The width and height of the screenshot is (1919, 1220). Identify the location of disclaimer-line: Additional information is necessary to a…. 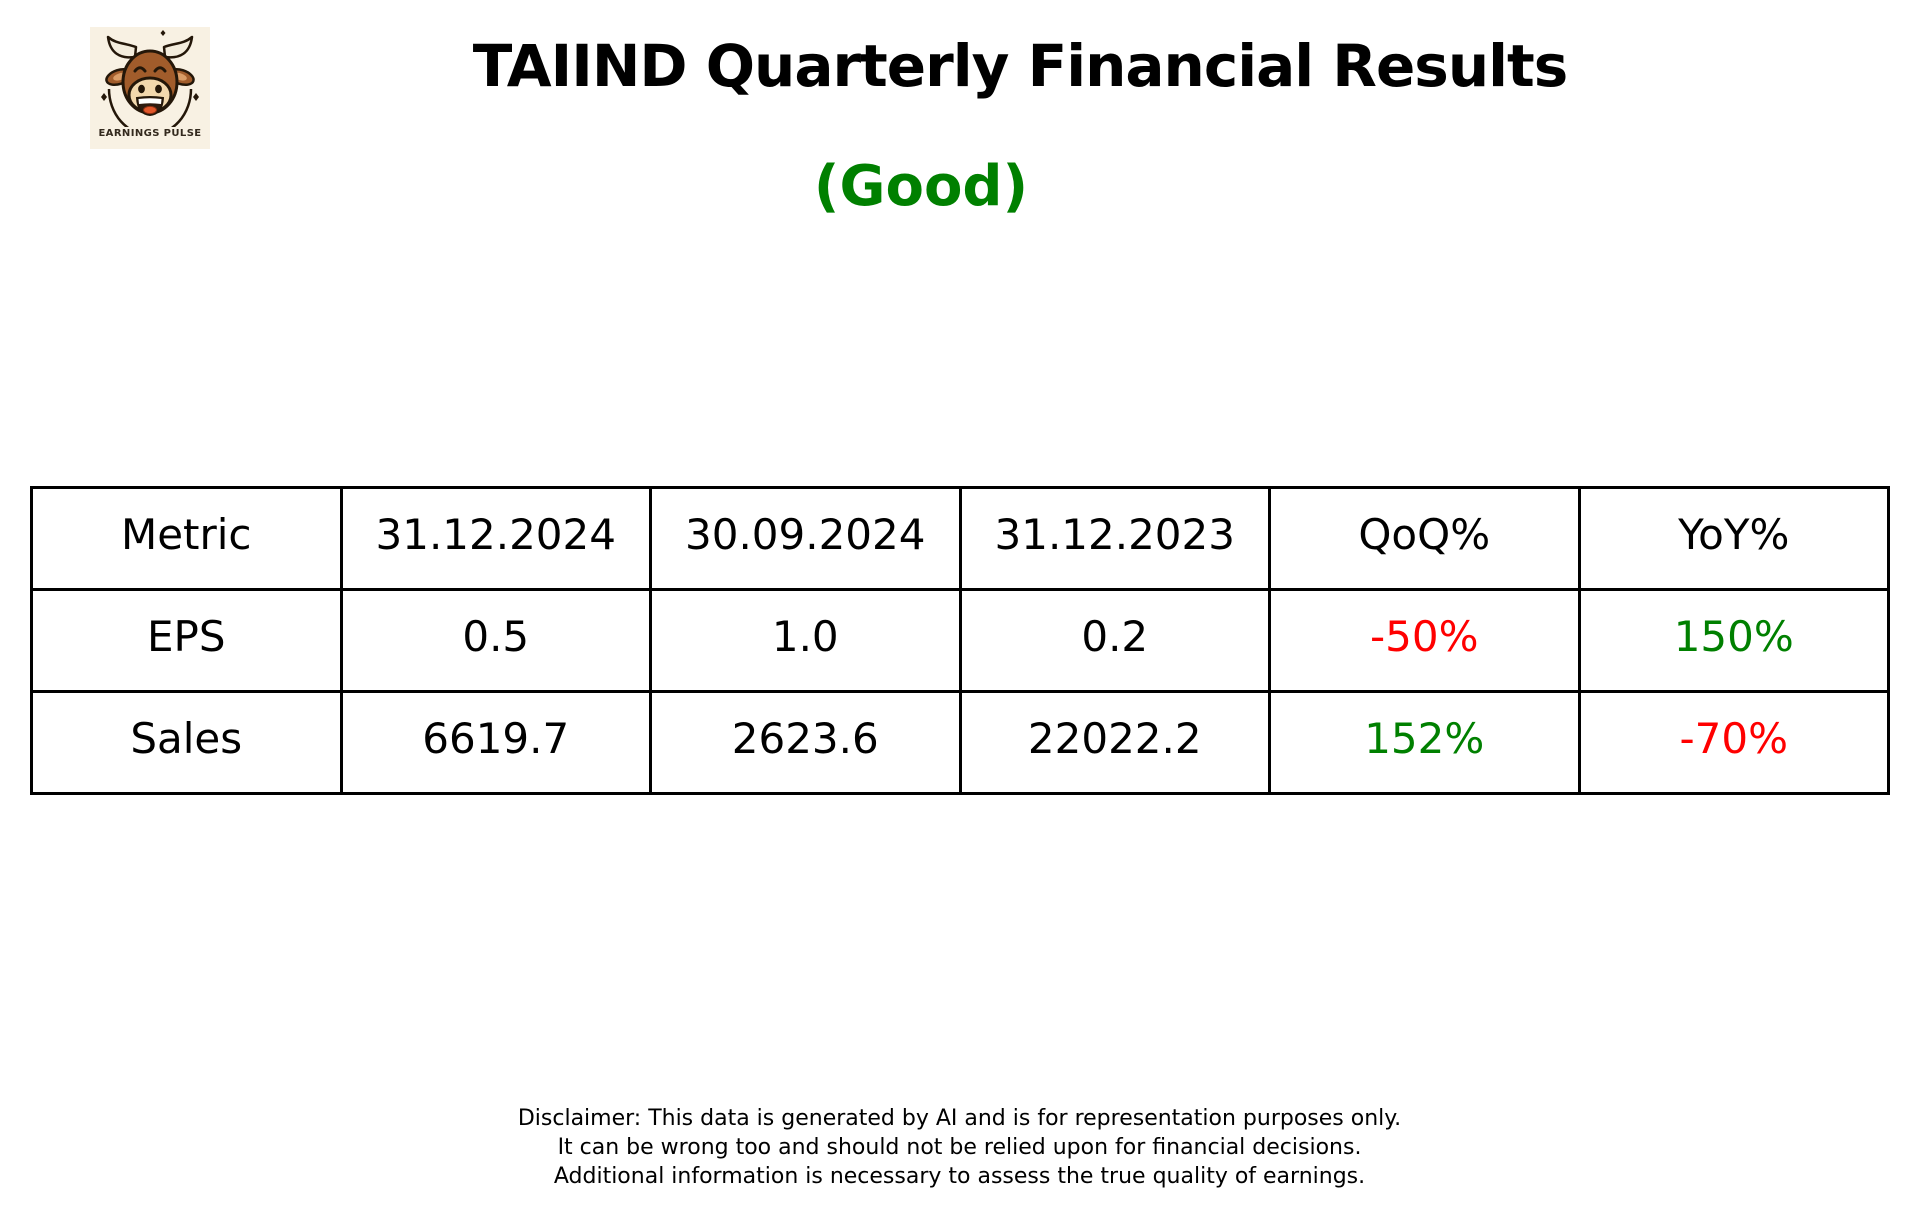
(959, 1176).